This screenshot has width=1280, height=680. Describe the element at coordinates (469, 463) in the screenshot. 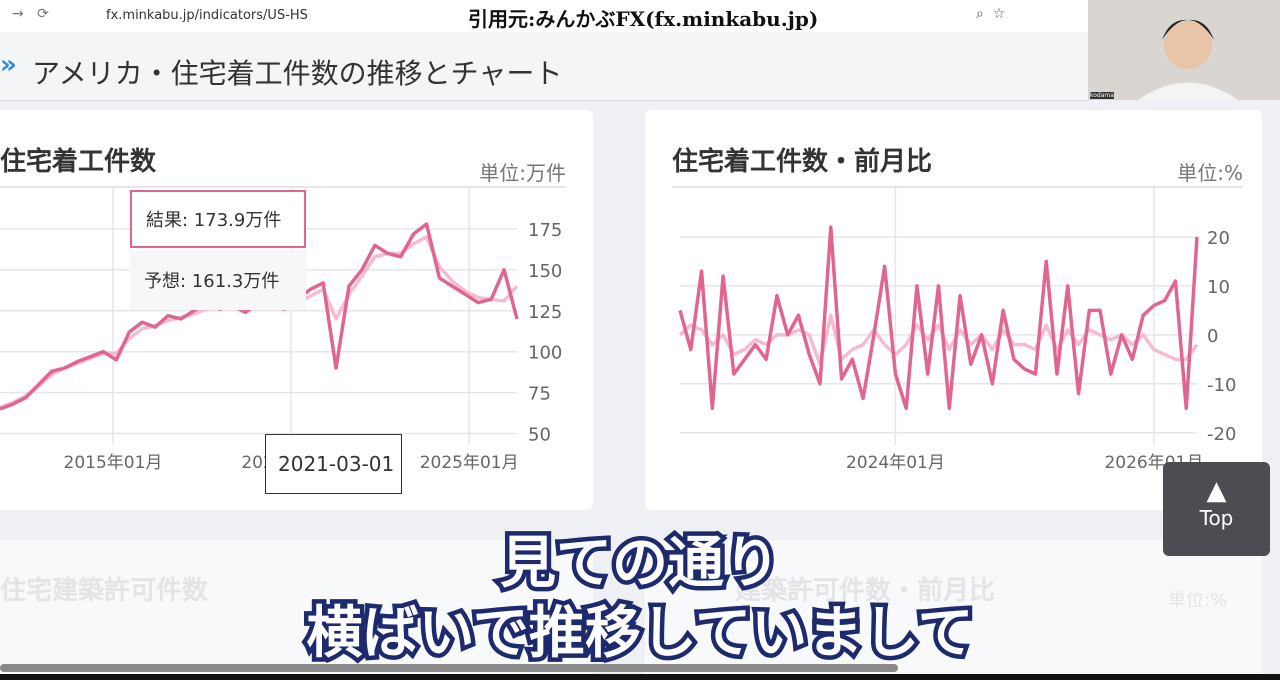

I see `x-tick-label: 2025年01月` at that location.